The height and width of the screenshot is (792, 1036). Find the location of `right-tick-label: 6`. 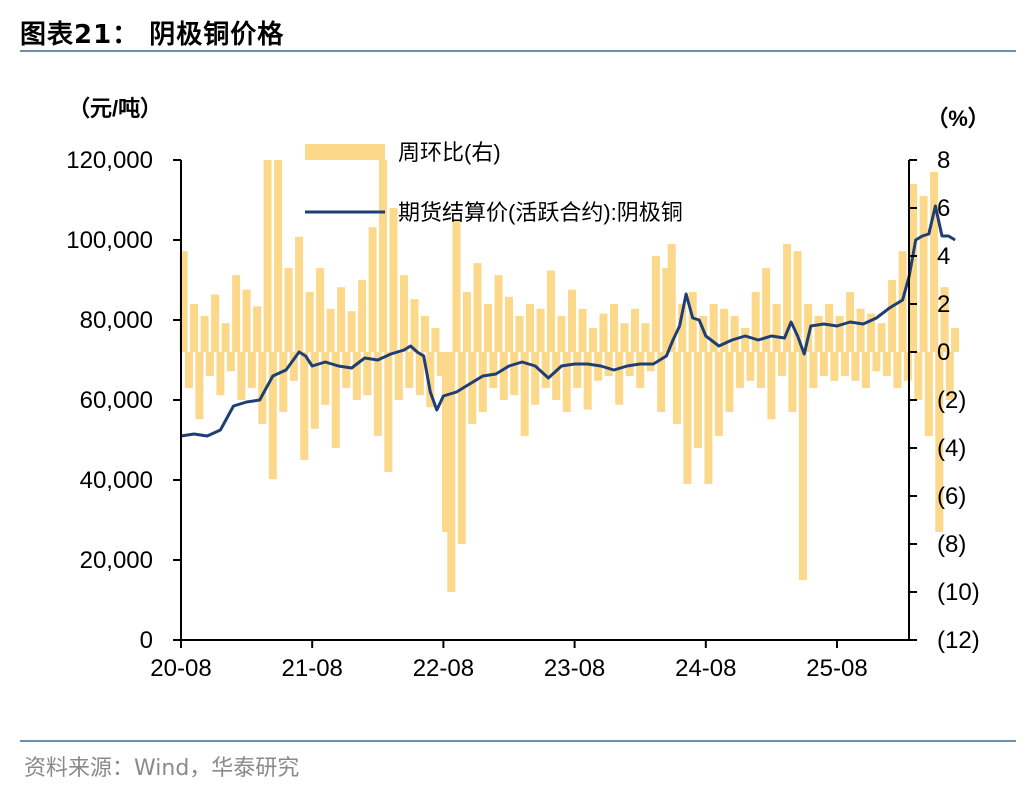

right-tick-label: 6 is located at coordinates (943, 208).